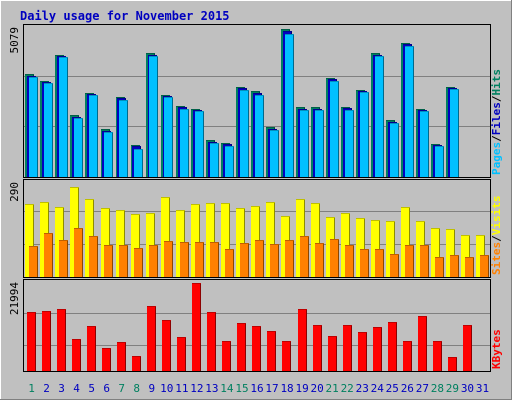 This screenshot has width=512, height=400. I want to click on day-label: 4, so click(76, 388).